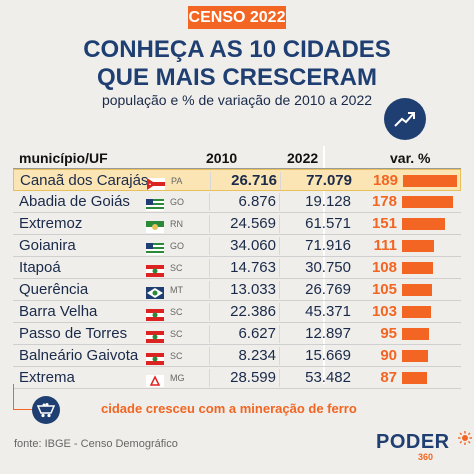  I want to click on pop-2022: 26.769, so click(328, 289).